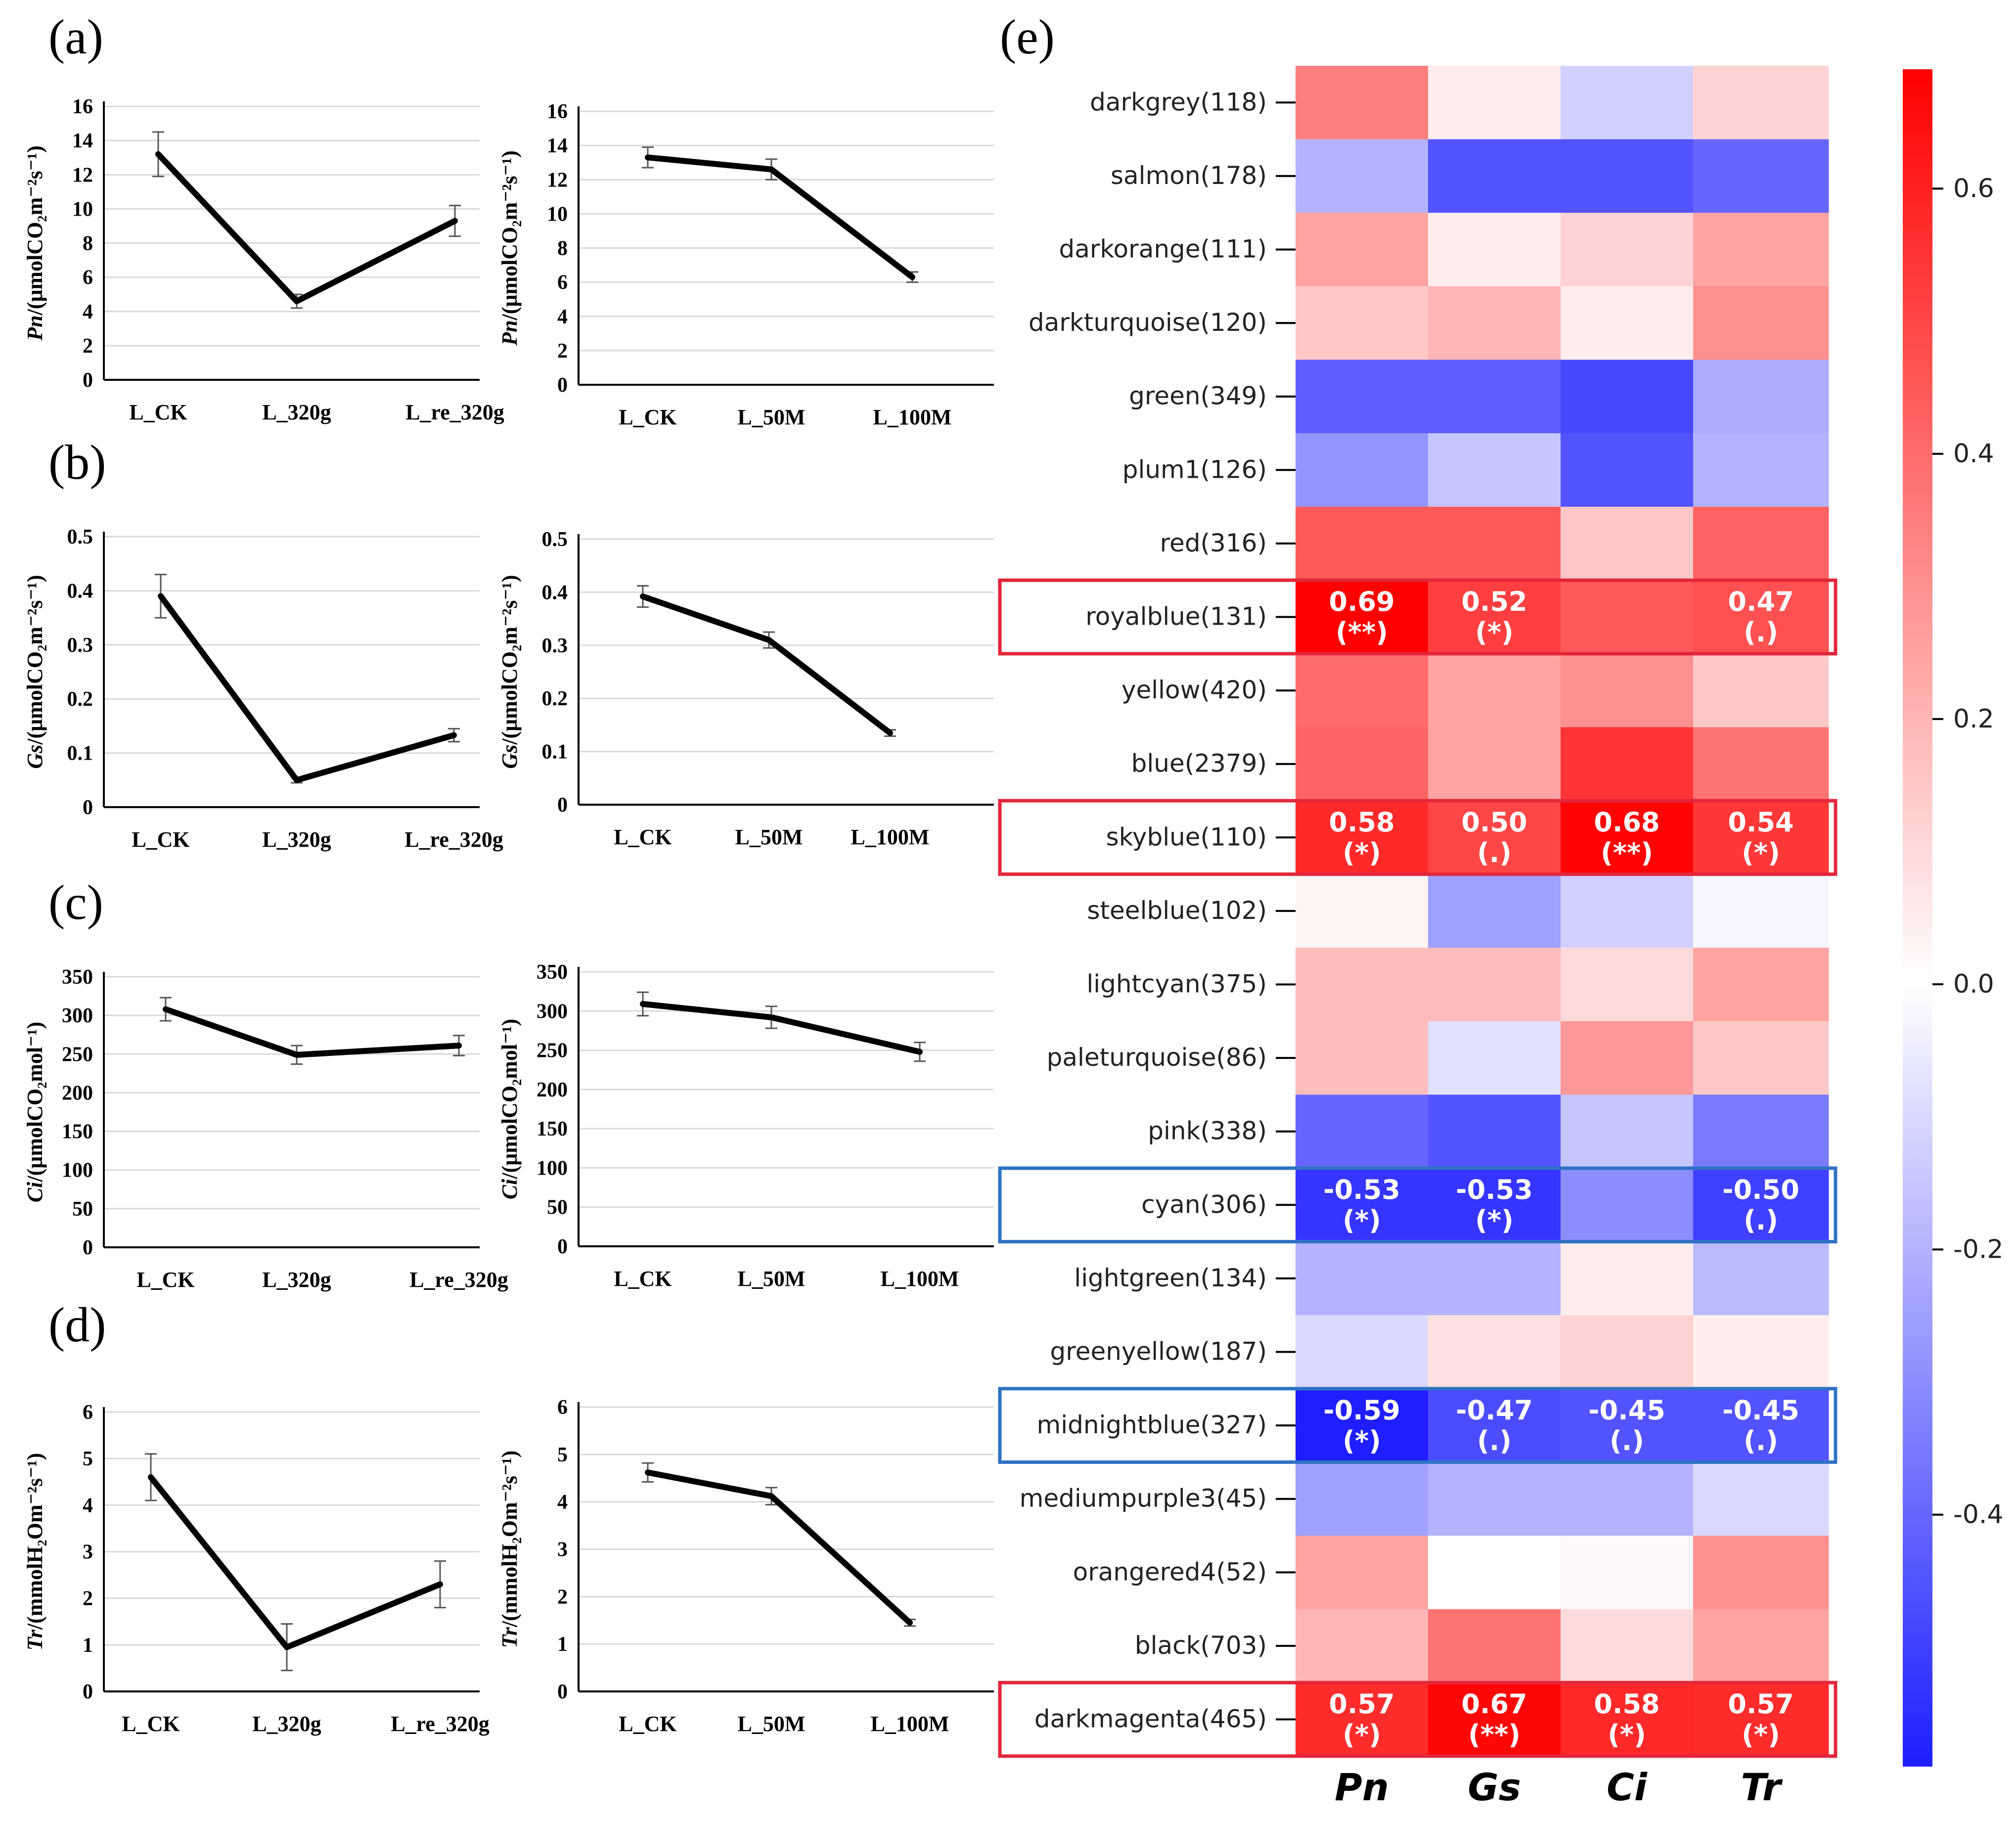  I want to click on y-tick-label: 200, so click(77, 1093).